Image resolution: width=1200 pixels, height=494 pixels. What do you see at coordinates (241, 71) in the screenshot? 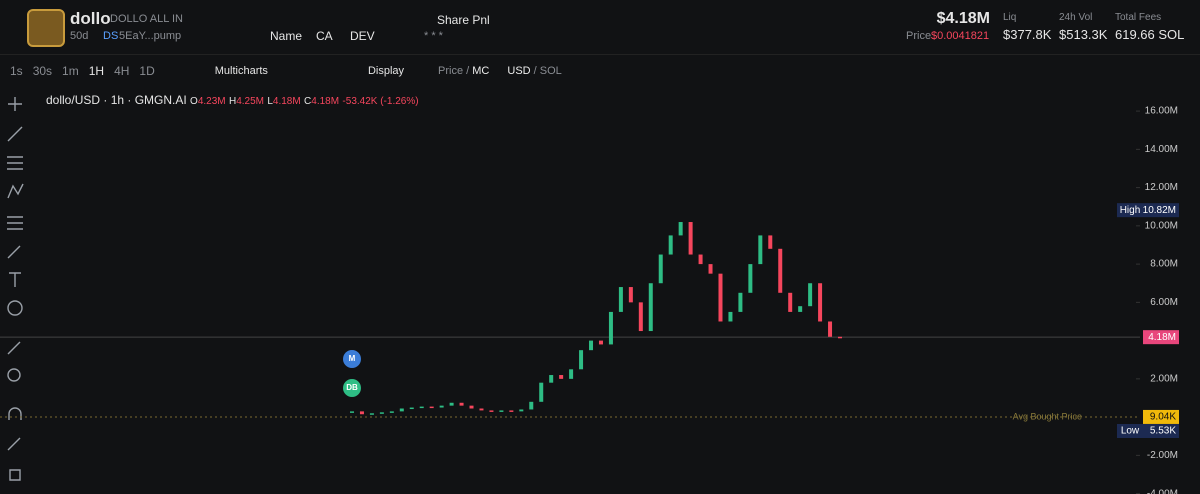
I see `multicharts: Multicharts` at bounding box center [241, 71].